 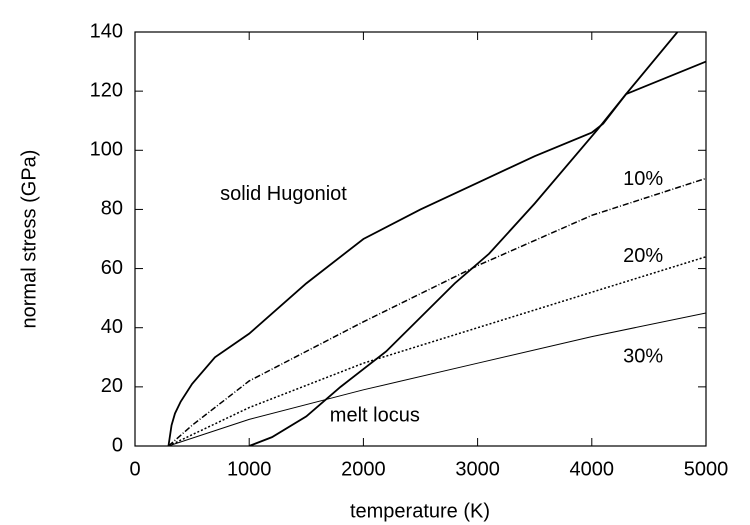 What do you see at coordinates (283, 194) in the screenshot?
I see `annotation: solid Hugoniot` at bounding box center [283, 194].